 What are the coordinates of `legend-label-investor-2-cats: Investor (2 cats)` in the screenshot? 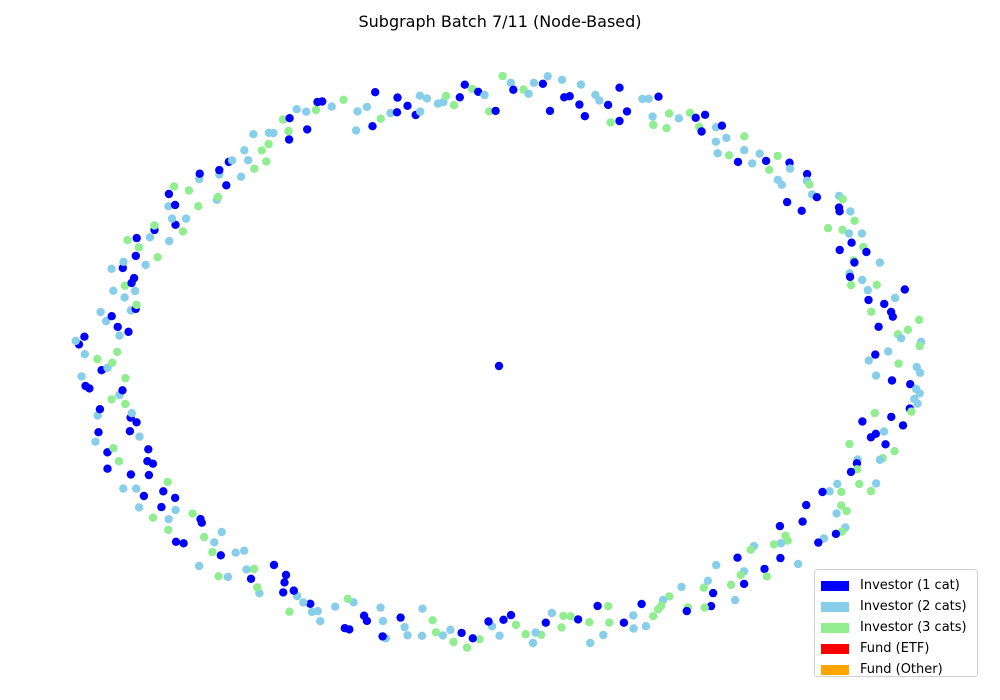 It's located at (913, 606).